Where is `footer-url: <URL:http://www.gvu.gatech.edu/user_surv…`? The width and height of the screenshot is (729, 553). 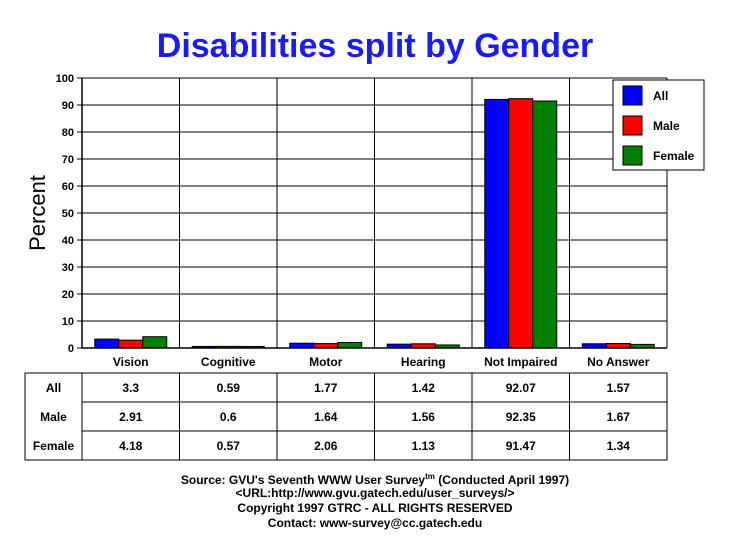
footer-url: <URL:http://www.gvu.gatech.edu/user_surv… is located at coordinates (375, 493).